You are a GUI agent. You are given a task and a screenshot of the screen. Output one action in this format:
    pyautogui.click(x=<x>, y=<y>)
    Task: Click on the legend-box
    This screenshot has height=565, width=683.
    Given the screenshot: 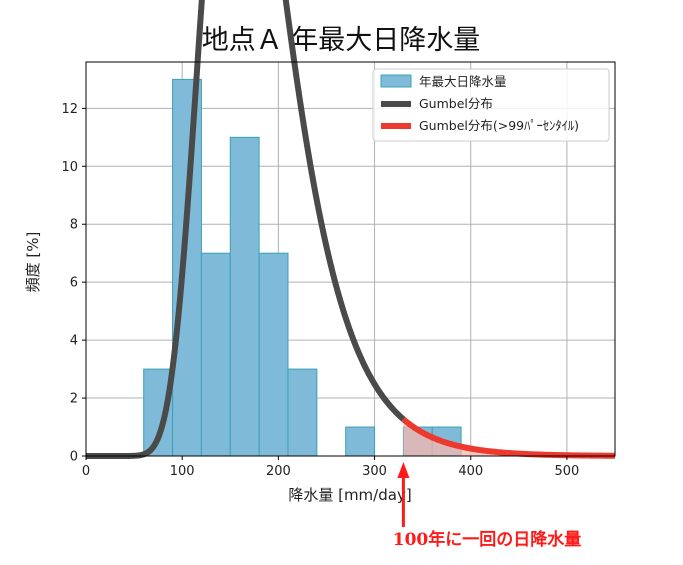 What is the action you would take?
    pyautogui.click(x=491, y=105)
    